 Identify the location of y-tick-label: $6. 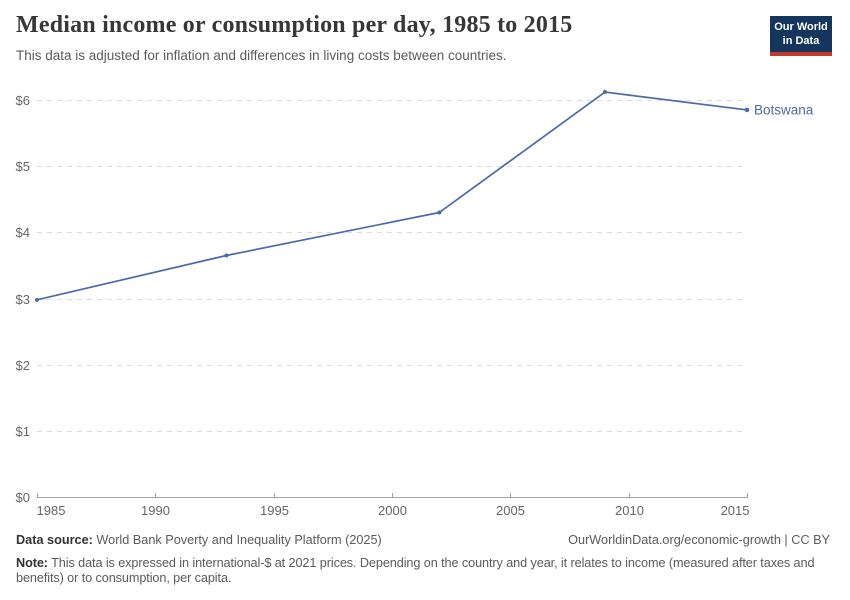
(23, 100).